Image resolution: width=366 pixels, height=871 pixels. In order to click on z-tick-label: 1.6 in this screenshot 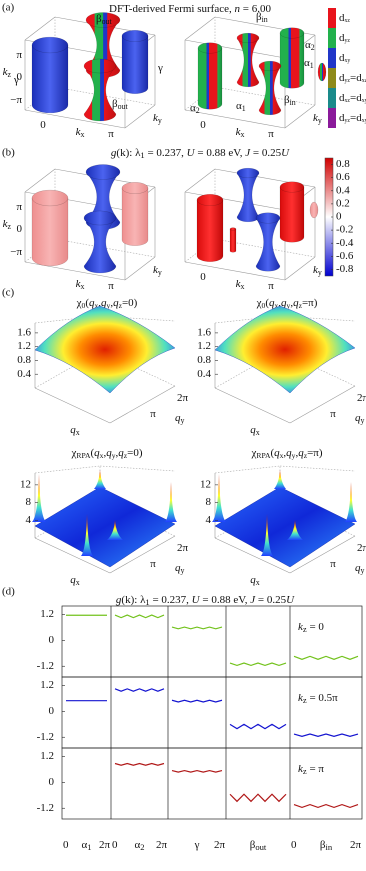, I will do `click(204, 332)`.